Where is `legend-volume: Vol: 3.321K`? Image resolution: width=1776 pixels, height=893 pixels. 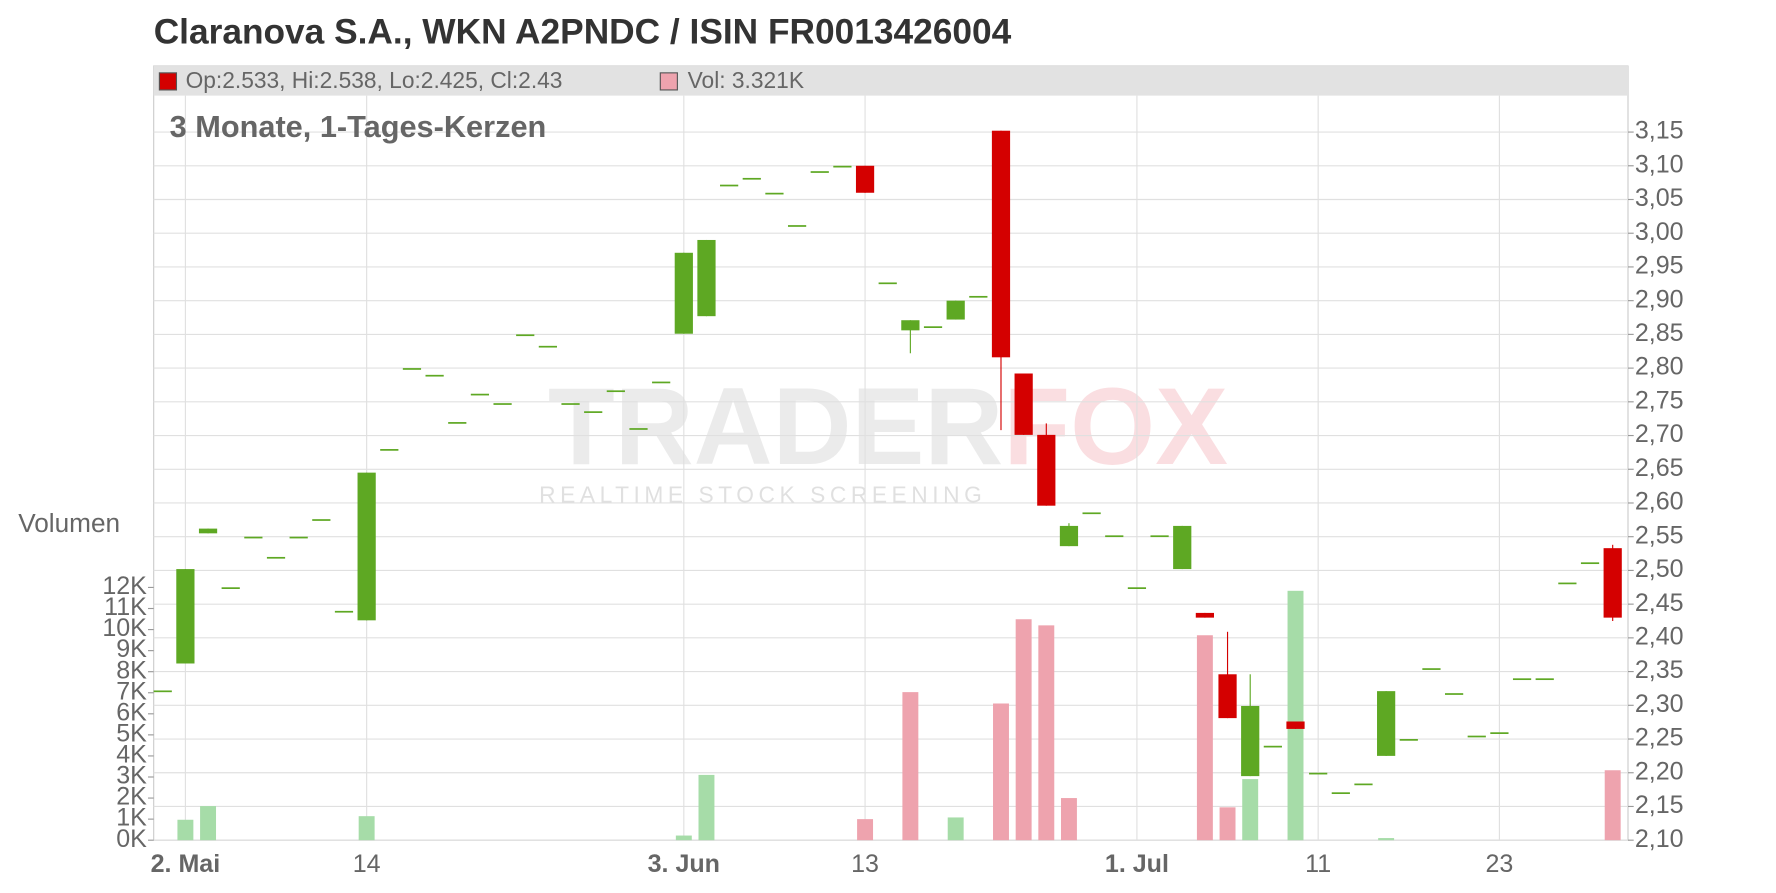 legend-volume: Vol: 3.321K is located at coordinates (746, 80).